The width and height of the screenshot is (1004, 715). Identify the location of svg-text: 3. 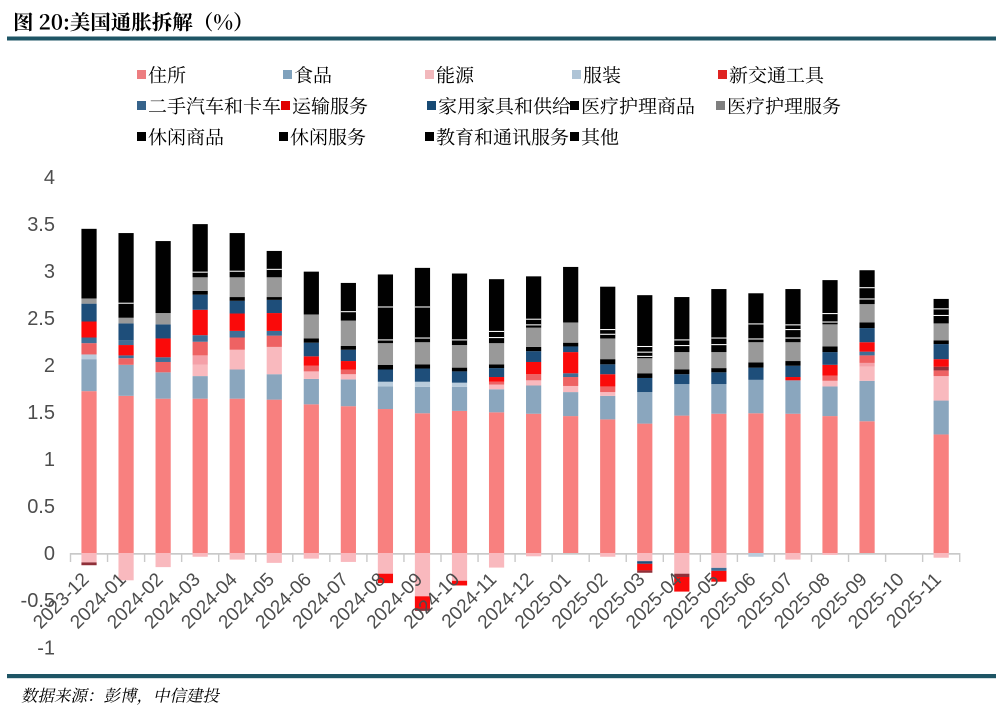
(49, 272).